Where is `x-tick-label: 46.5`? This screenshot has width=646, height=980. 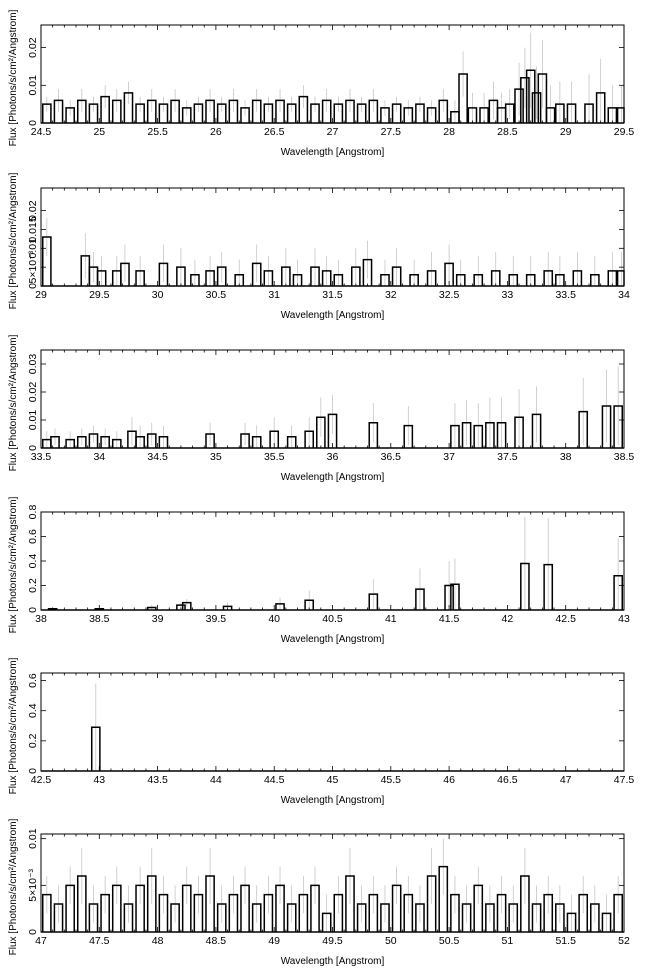
x-tick-label: 46.5 is located at coordinates (507, 780).